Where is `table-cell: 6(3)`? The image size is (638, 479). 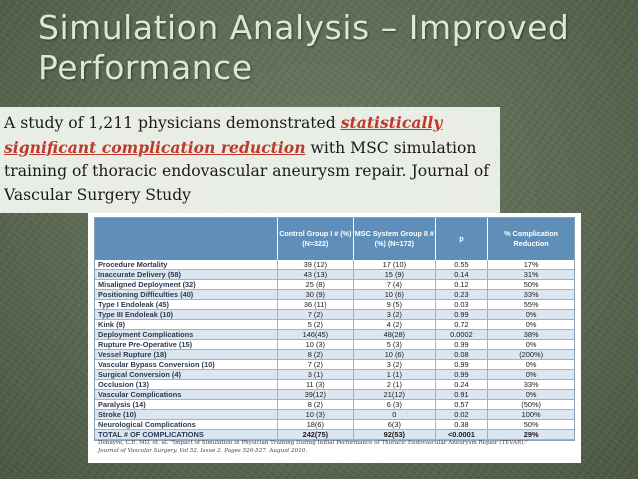 table-cell: 6(3) is located at coordinates (394, 425).